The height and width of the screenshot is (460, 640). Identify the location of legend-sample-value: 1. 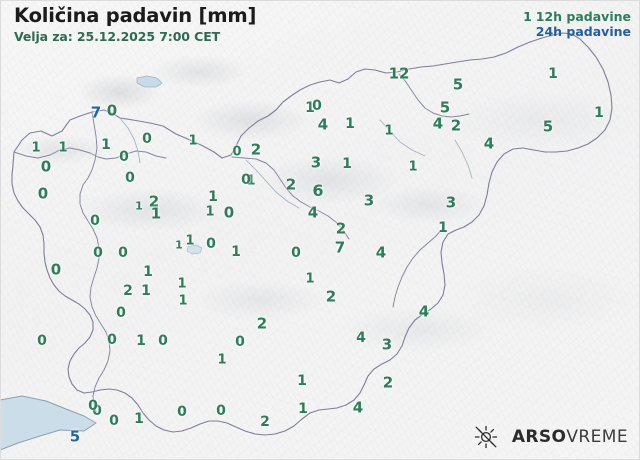
(527, 16).